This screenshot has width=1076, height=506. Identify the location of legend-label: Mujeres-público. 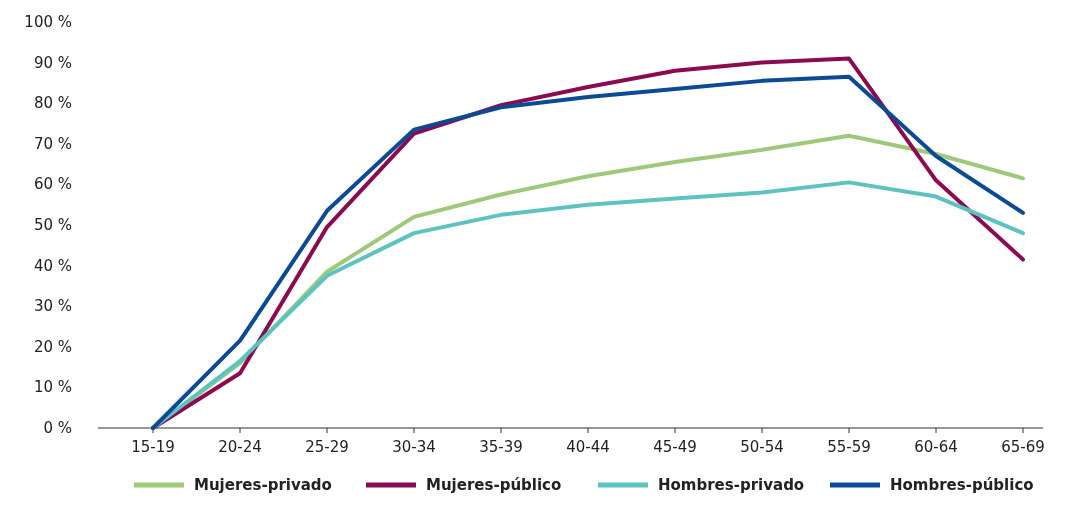
(494, 485).